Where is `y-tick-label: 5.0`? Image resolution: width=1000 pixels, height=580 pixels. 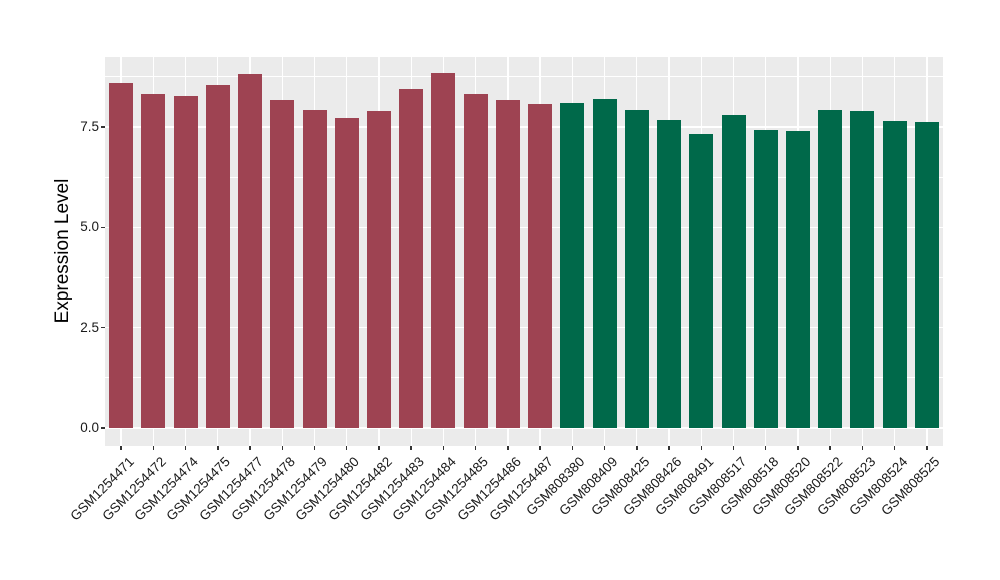
y-tick-label: 5.0 is located at coordinates (89, 227).